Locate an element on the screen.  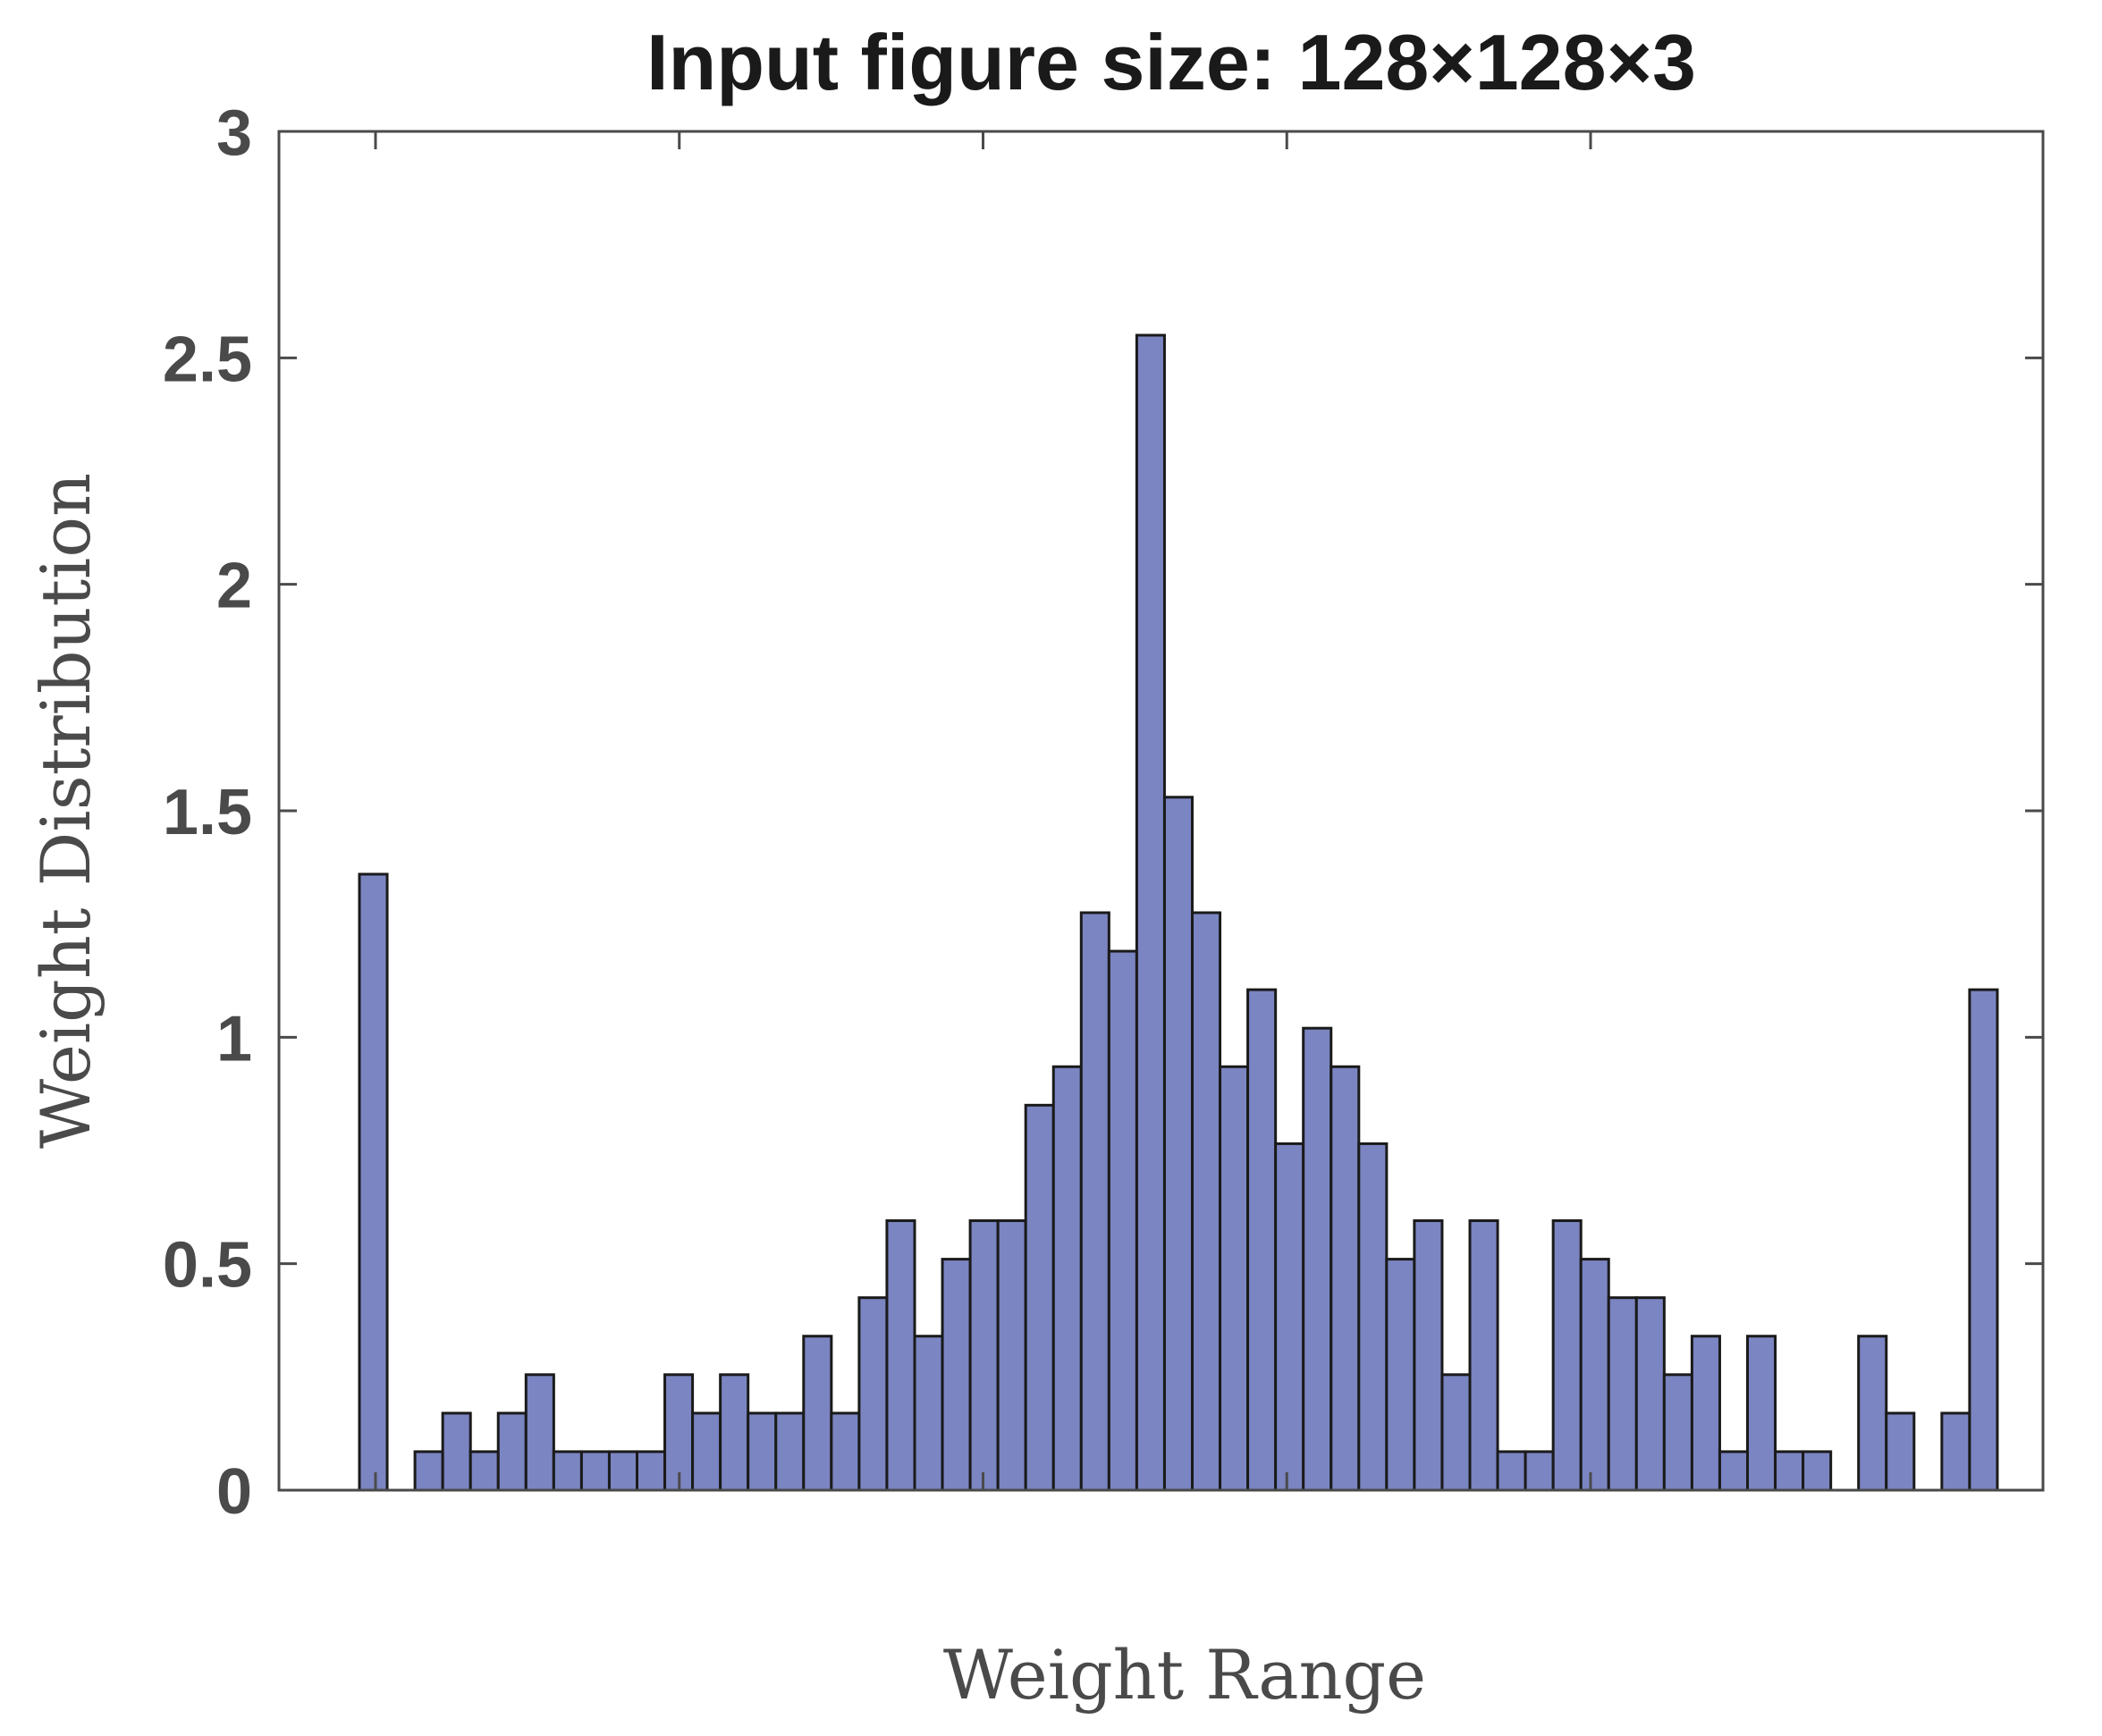
chart-title: Input figure size: 128×128×3 is located at coordinates (1171, 62).